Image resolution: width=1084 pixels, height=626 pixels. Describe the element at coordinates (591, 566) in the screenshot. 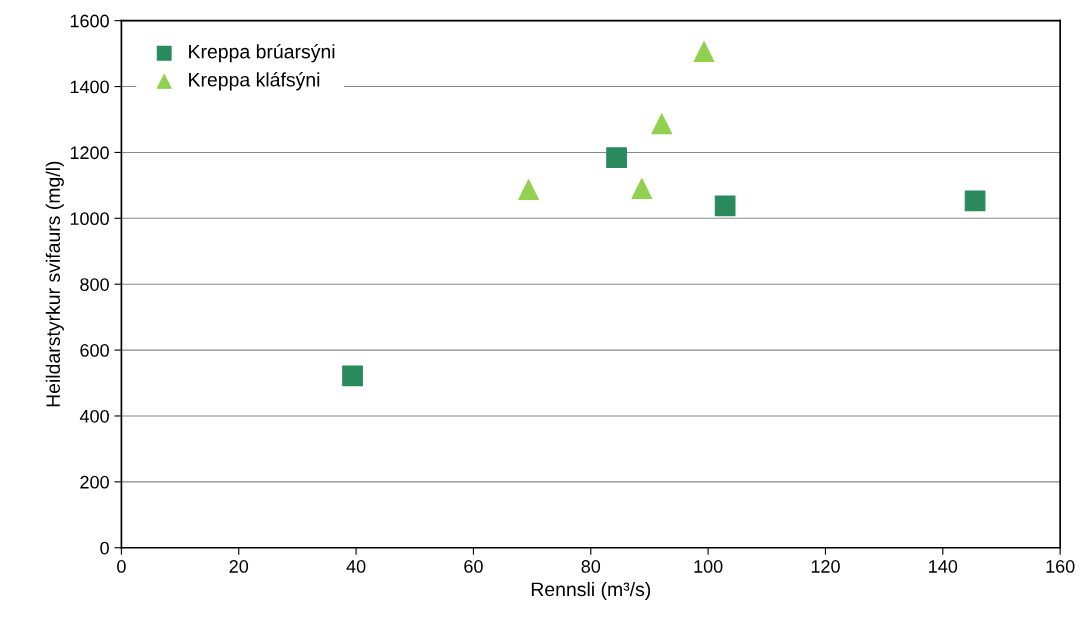

I see `x-tick-label: 80` at that location.